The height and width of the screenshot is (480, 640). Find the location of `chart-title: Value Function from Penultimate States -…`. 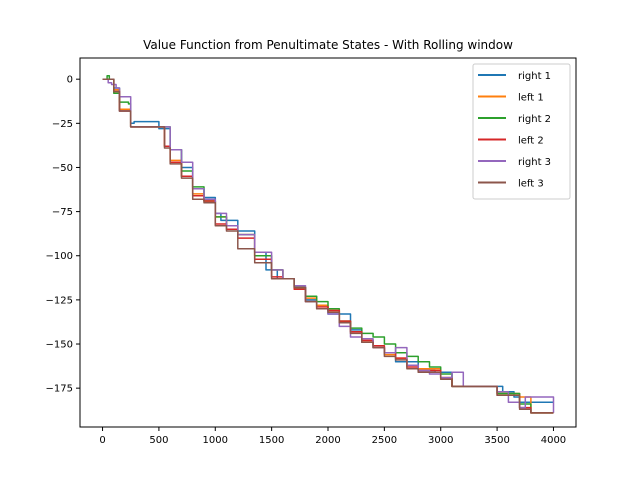

chart-title: Value Function from Penultimate States -… is located at coordinates (328, 45).